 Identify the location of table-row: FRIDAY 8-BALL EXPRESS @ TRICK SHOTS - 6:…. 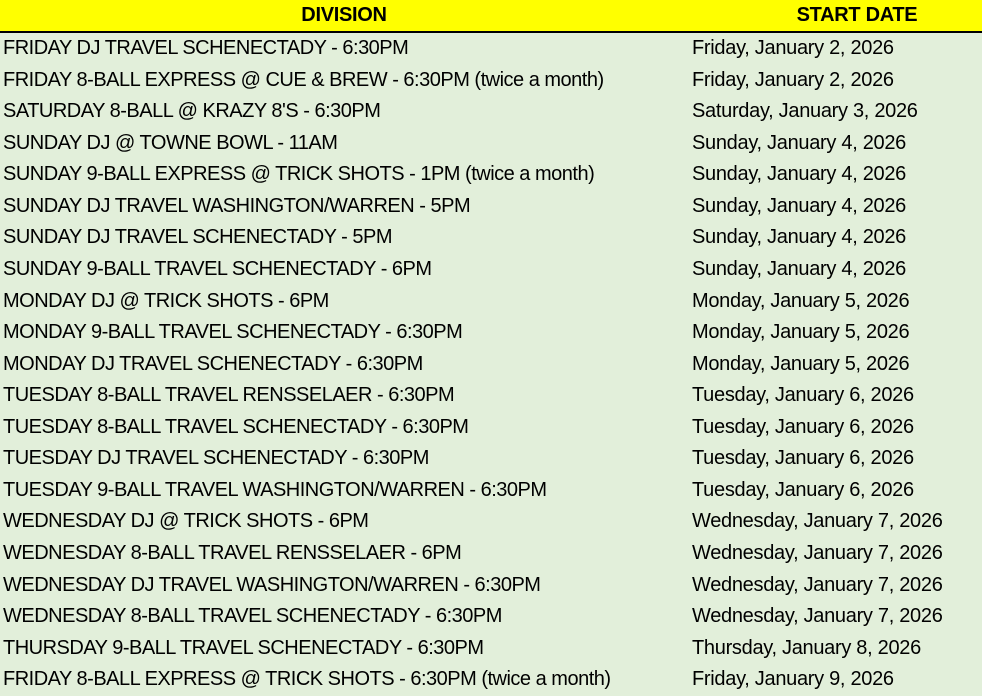
(491, 680).